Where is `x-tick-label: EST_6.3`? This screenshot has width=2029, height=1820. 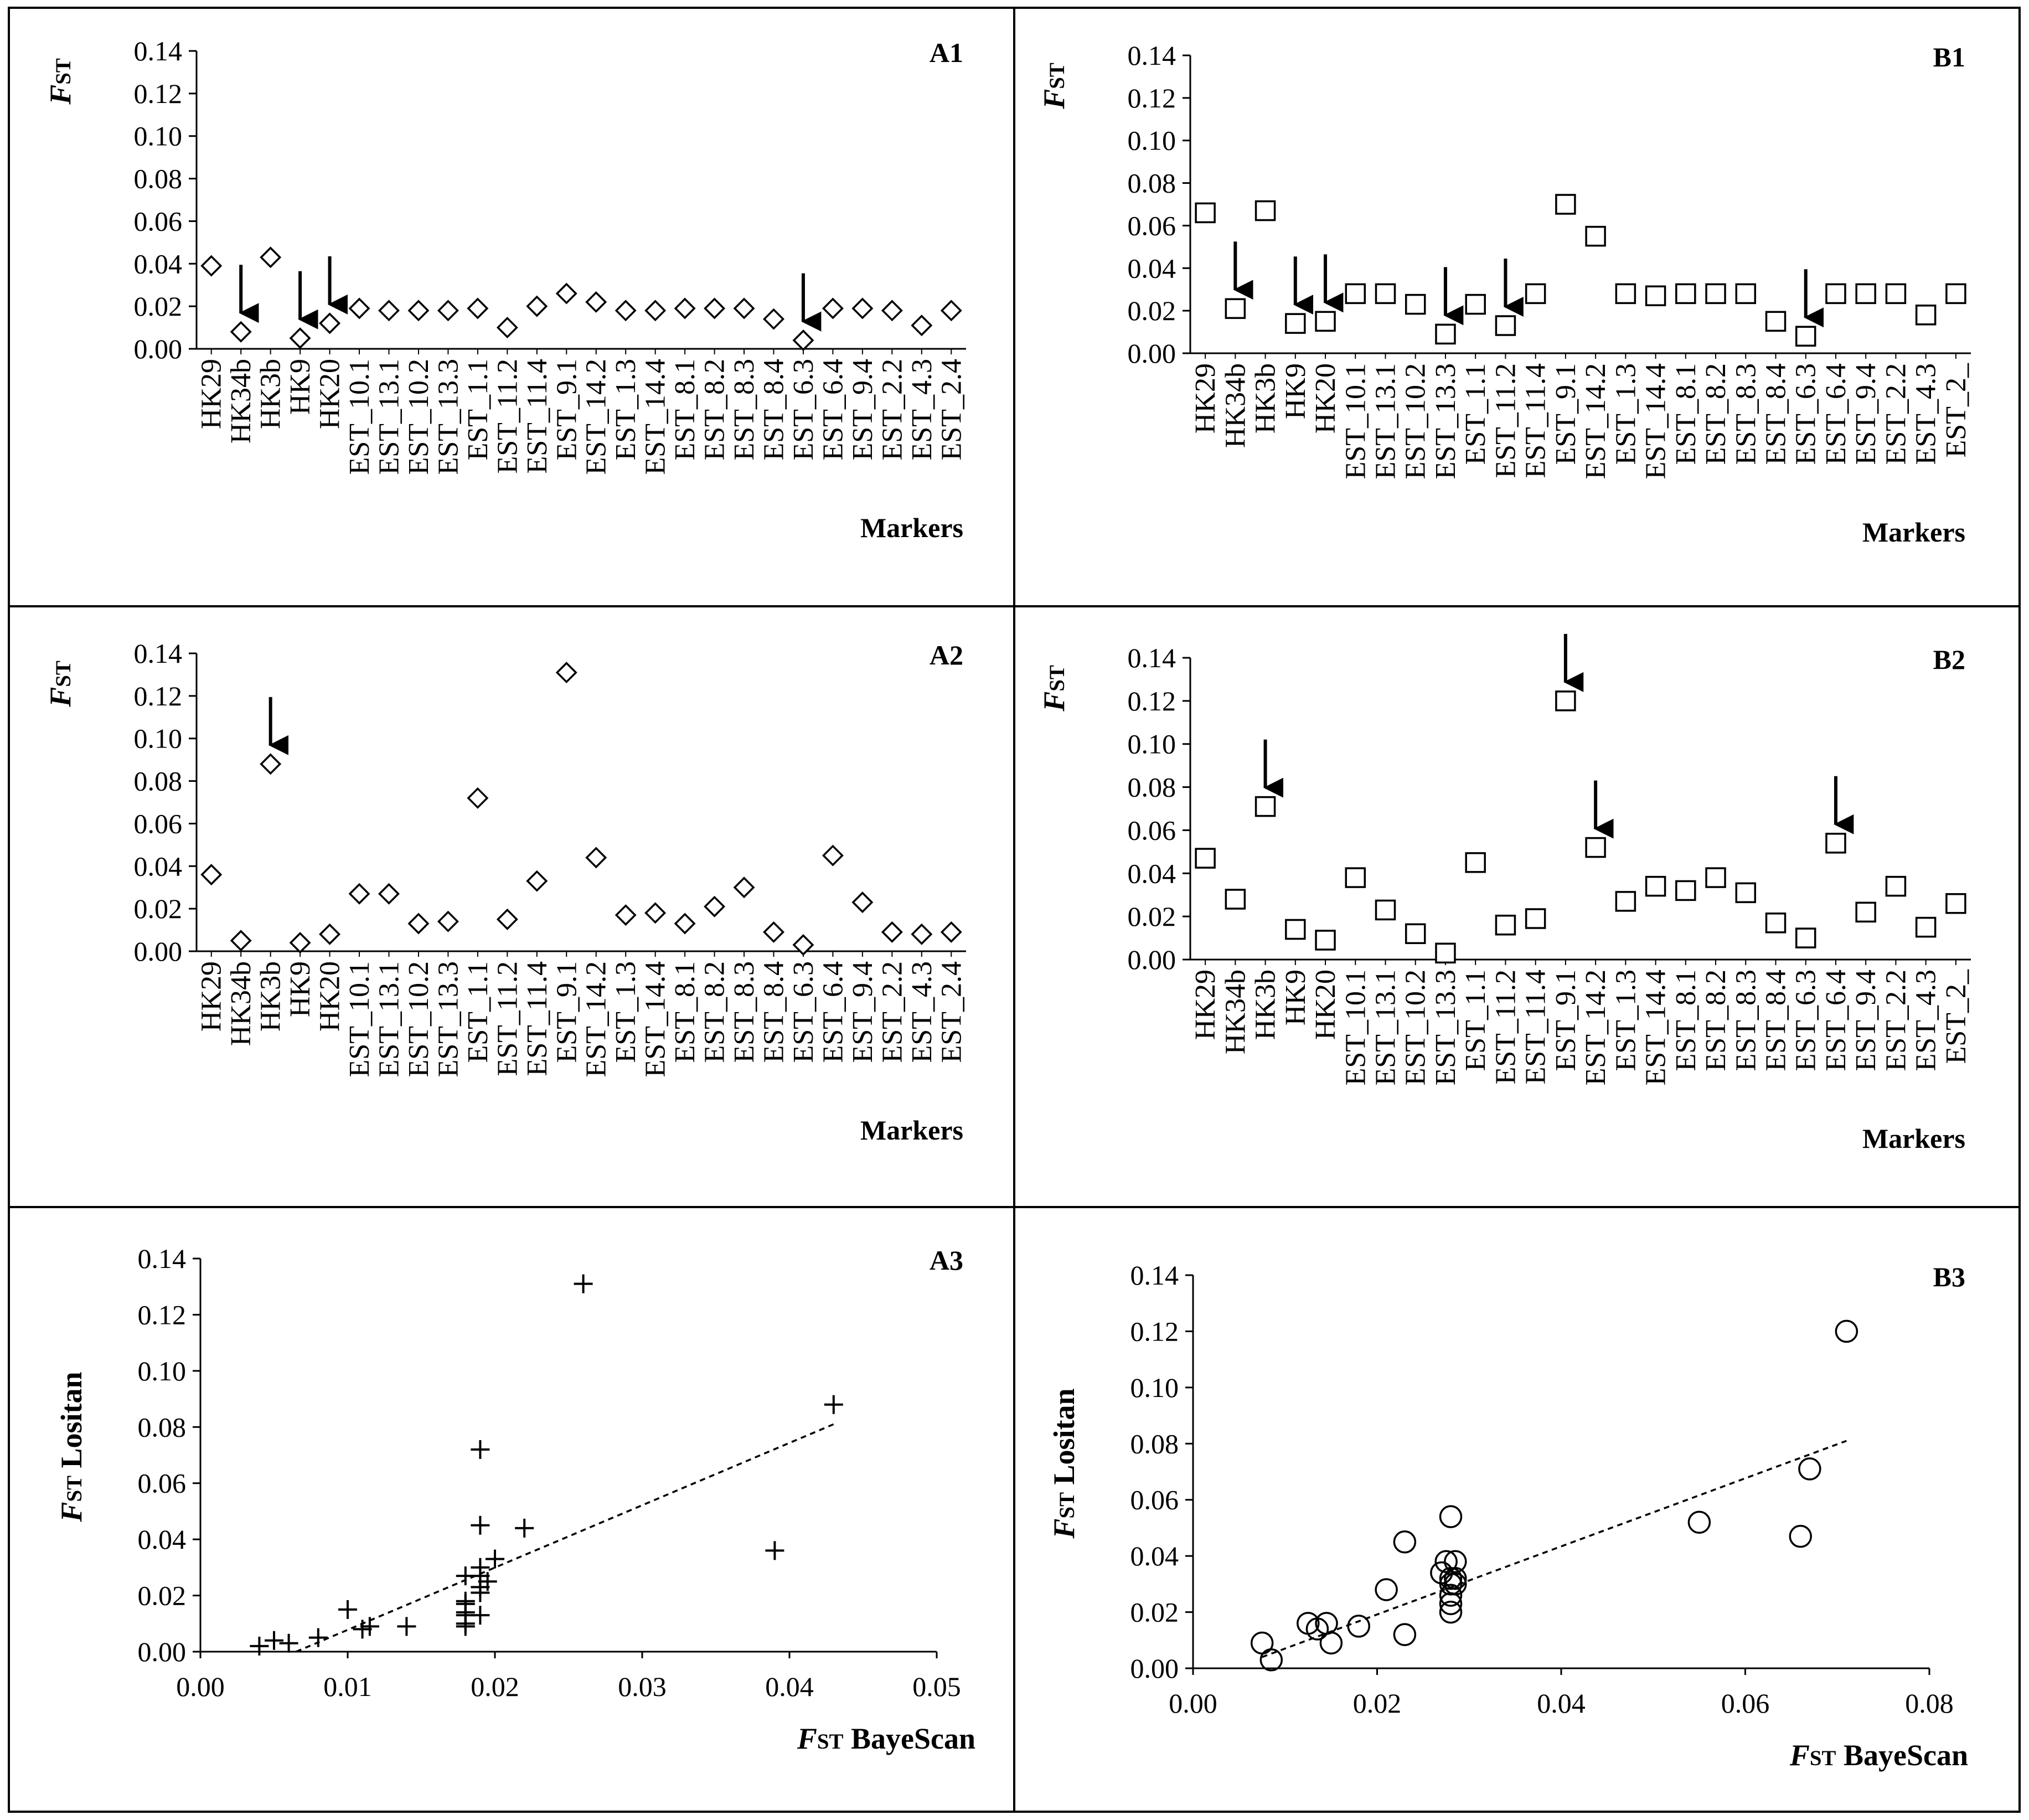
x-tick-label: EST_6.3 is located at coordinates (803, 410).